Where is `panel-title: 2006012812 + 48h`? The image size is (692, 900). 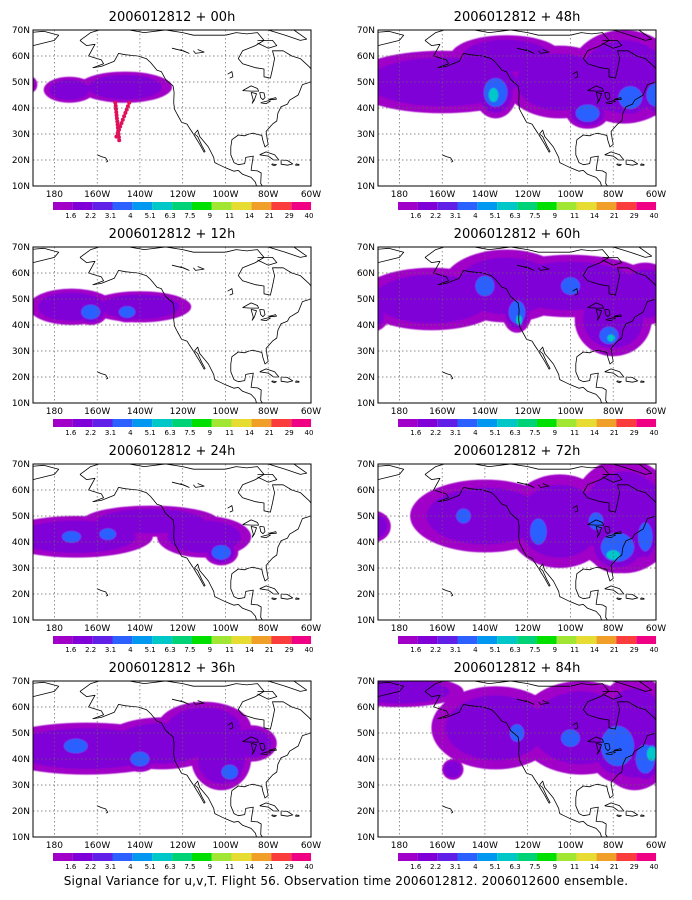
panel-title: 2006012812 + 48h is located at coordinates (517, 17).